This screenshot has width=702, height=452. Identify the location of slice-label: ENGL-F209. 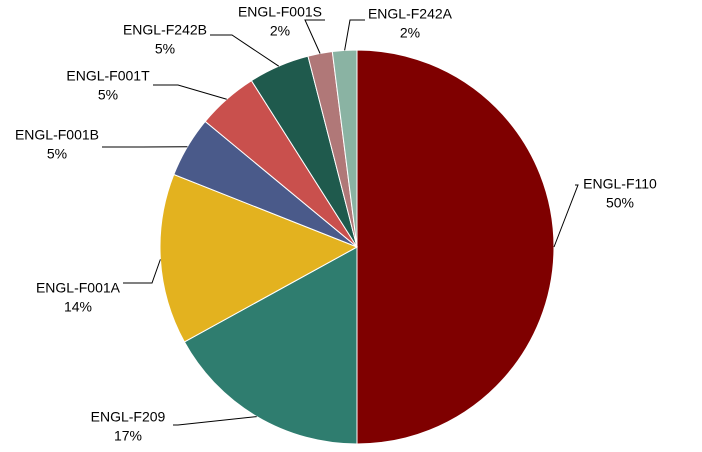
(128, 417).